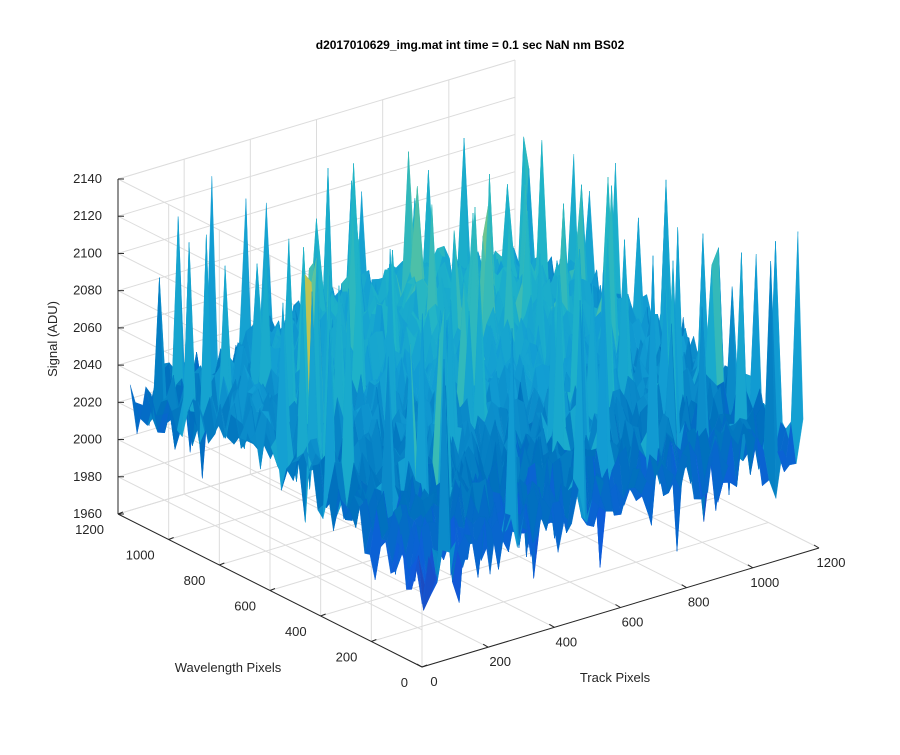 This screenshot has width=900, height=755. I want to click on floor-grid-y, so click(570, 582).